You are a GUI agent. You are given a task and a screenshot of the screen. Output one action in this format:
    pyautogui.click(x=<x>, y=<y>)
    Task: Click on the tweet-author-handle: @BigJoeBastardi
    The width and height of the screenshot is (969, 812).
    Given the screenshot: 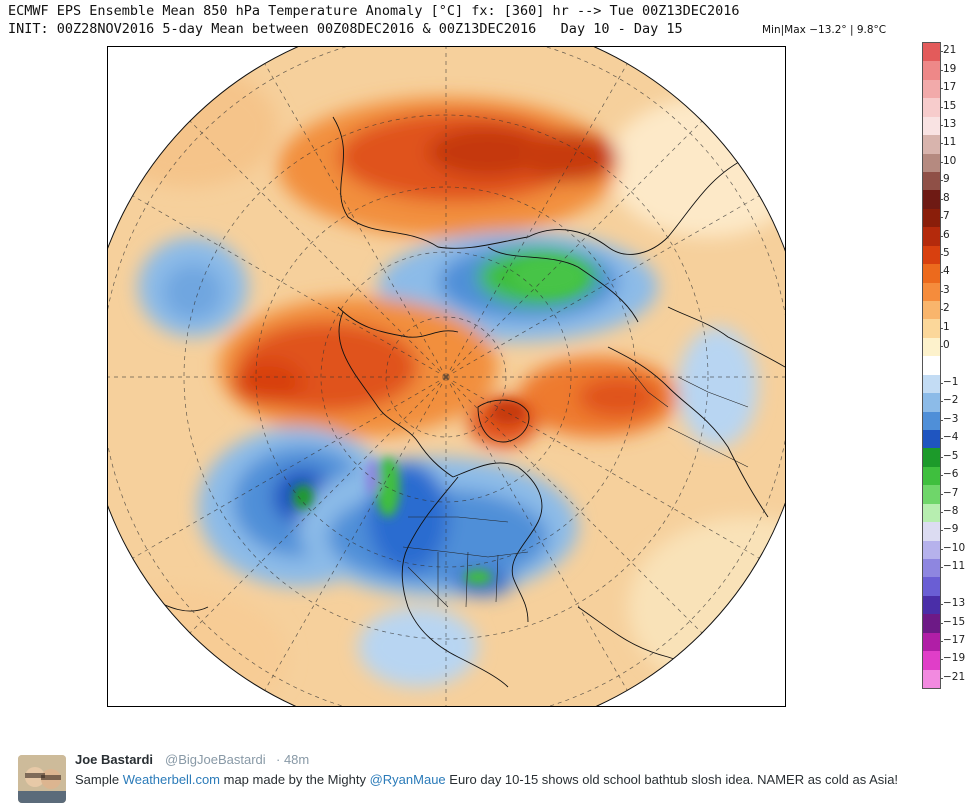 What is the action you would take?
    pyautogui.click(x=215, y=759)
    